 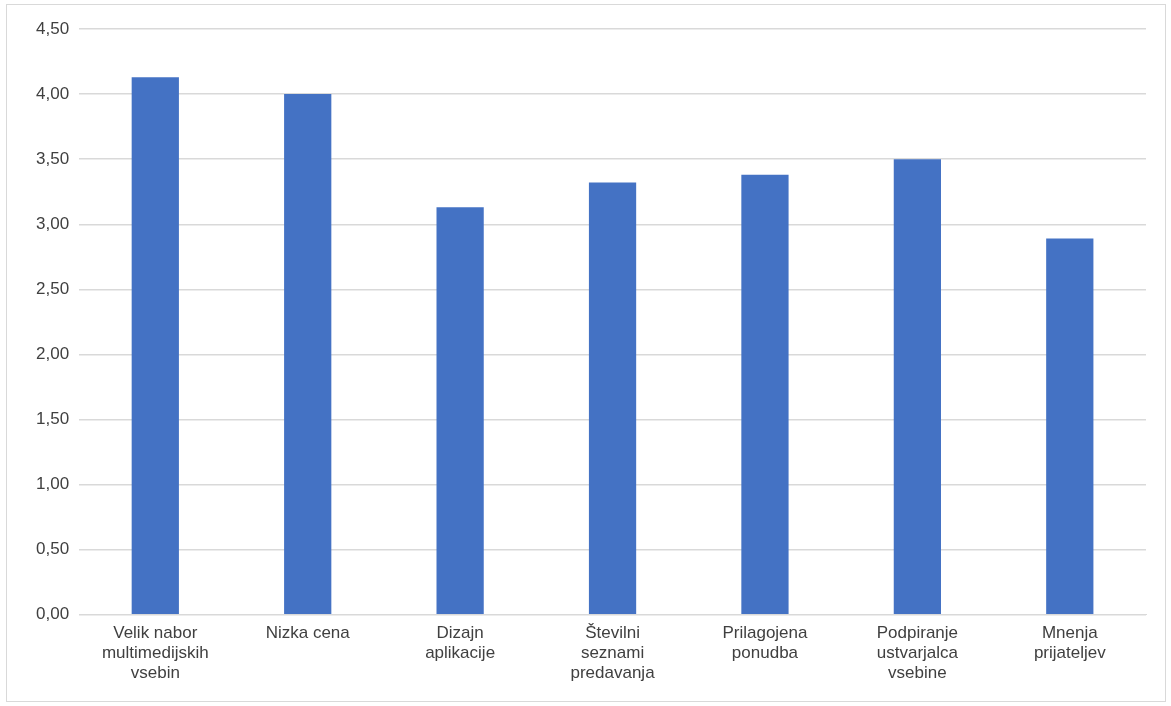 I want to click on y-tick-label: 2,50, so click(x=52, y=289).